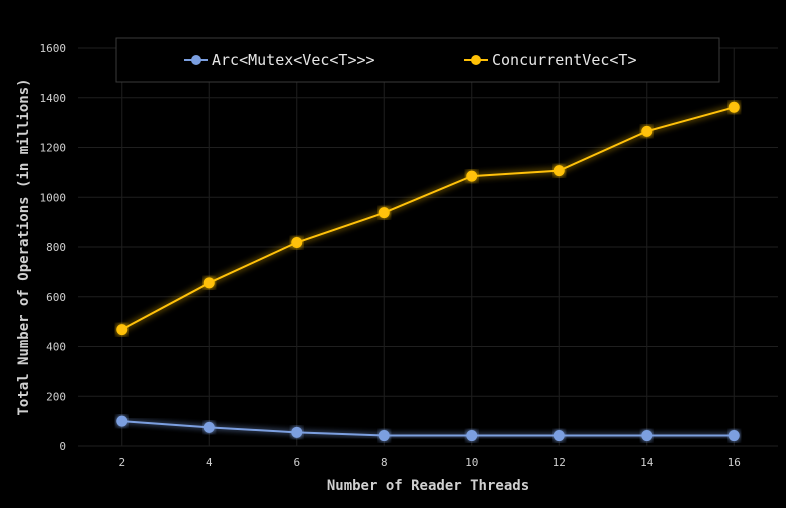 The height and width of the screenshot is (508, 786). I want to click on legend-box, so click(417, 60).